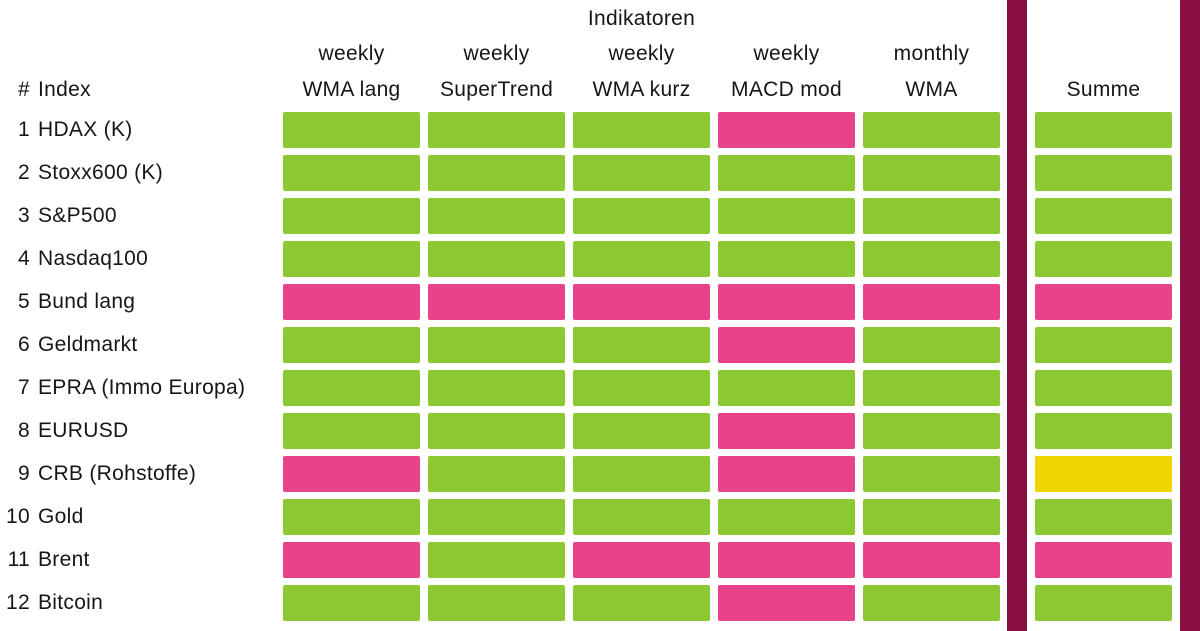 This screenshot has height=631, width=1200. Describe the element at coordinates (24, 430) in the screenshot. I see `row-number: 8` at that location.